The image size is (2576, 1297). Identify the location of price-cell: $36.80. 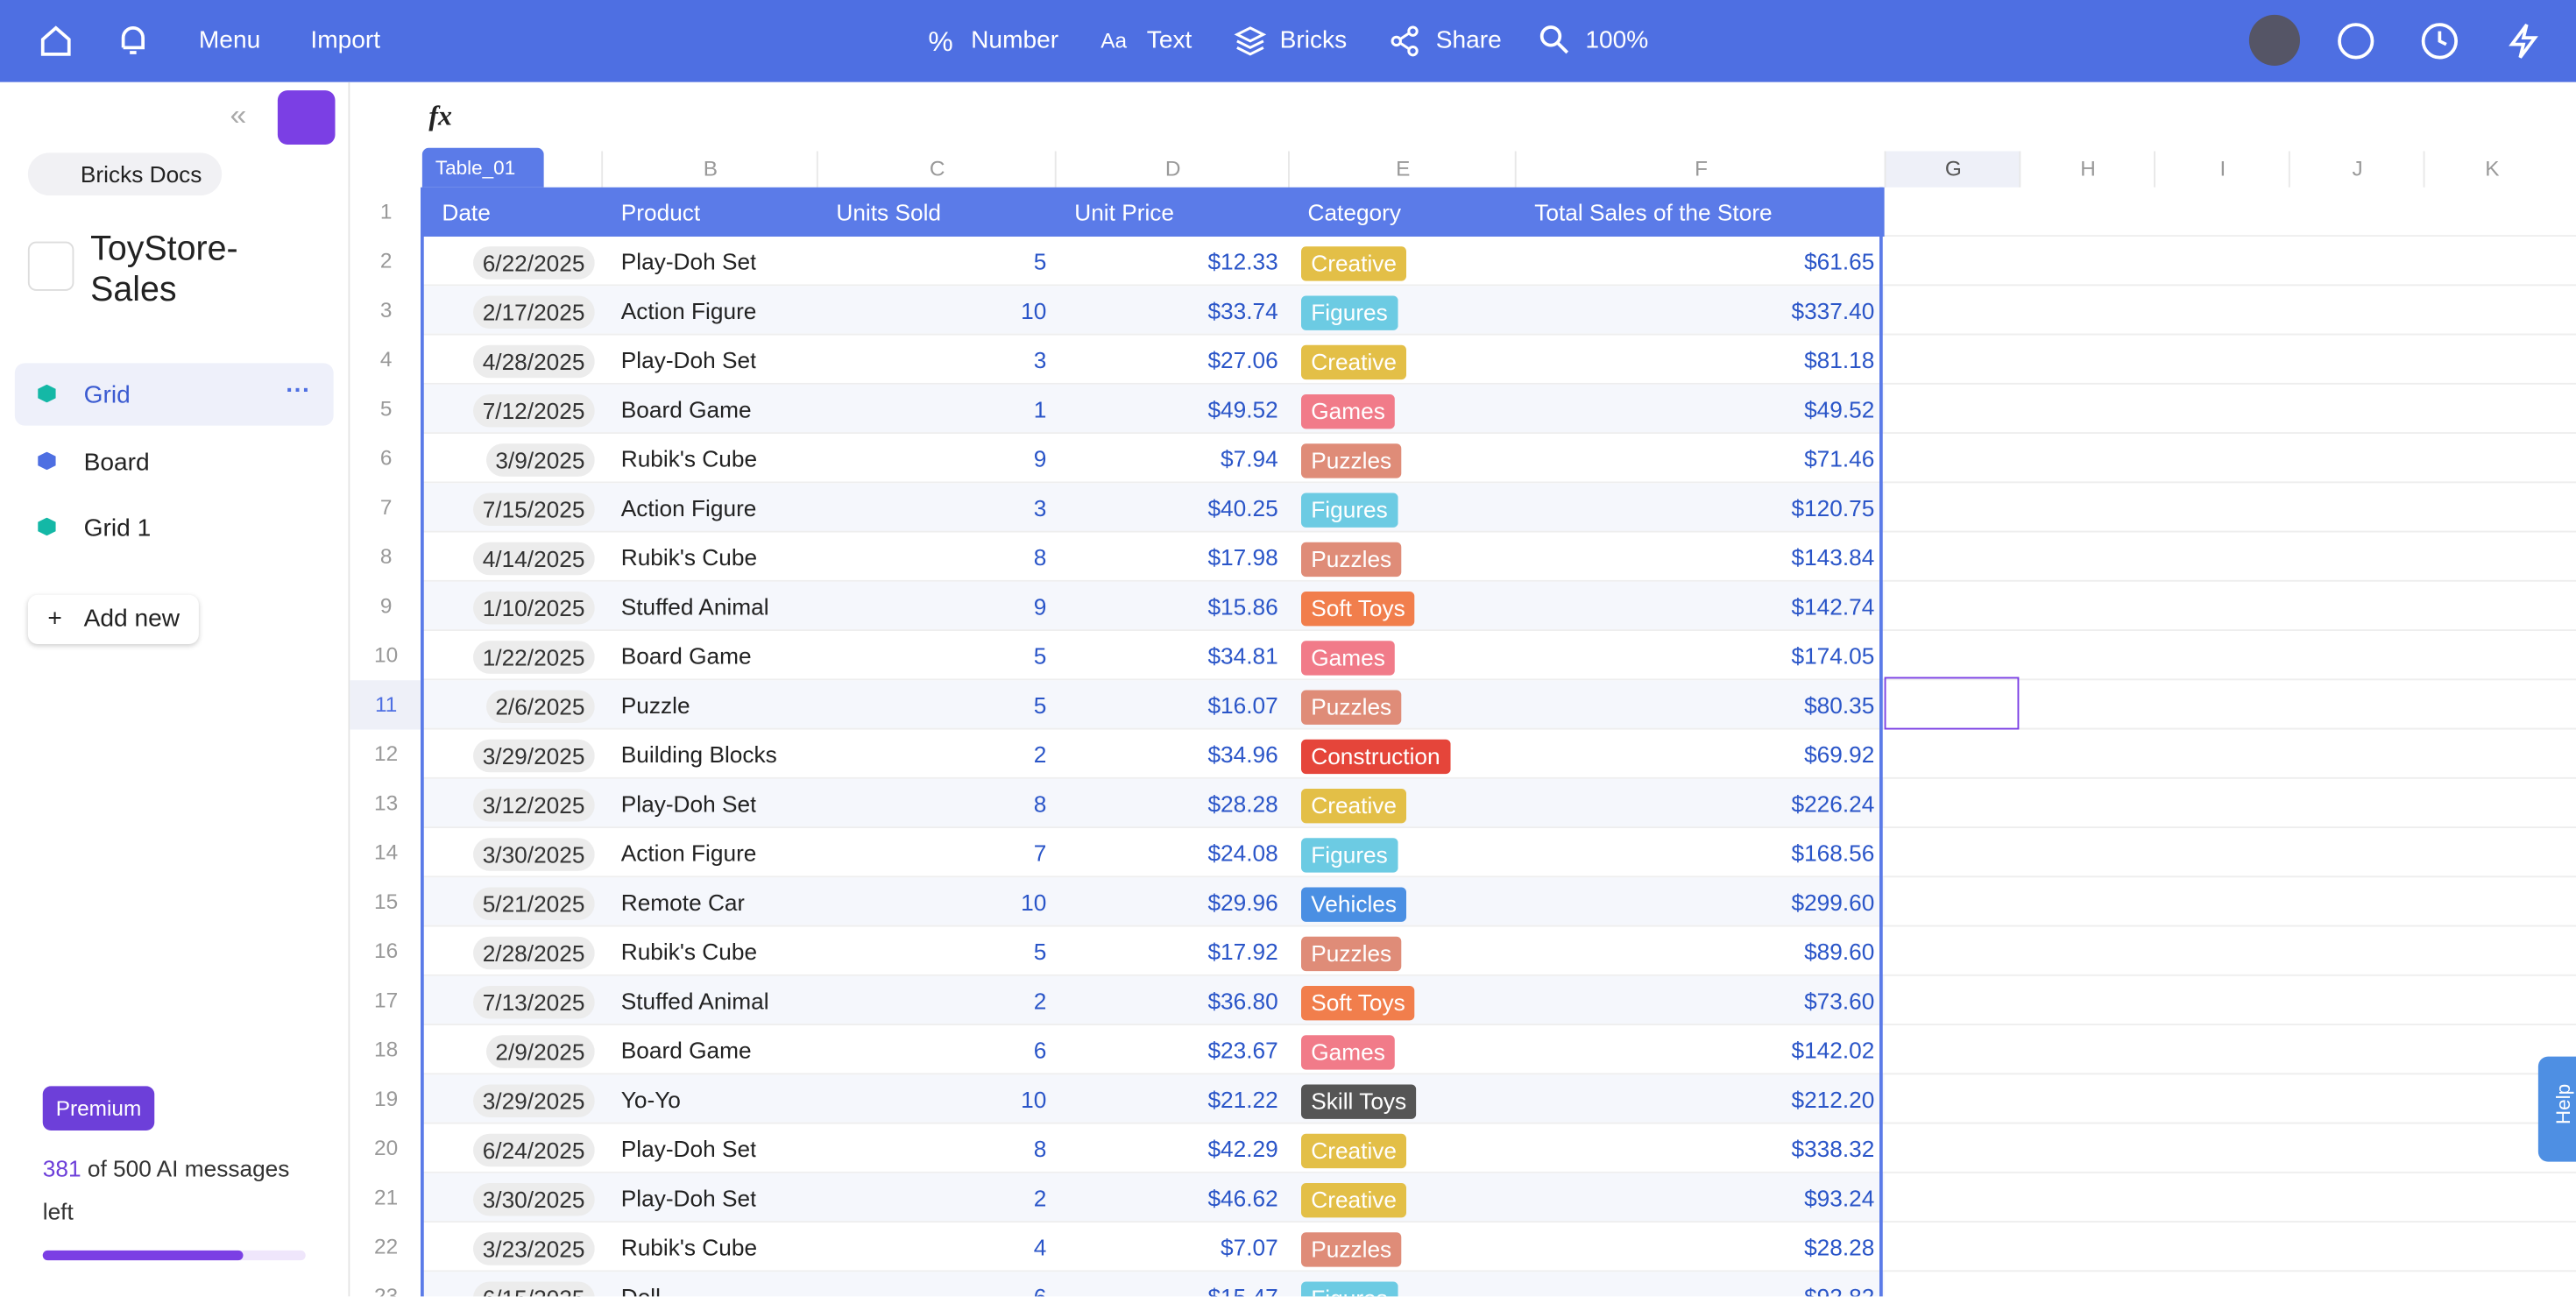
(1242, 1001).